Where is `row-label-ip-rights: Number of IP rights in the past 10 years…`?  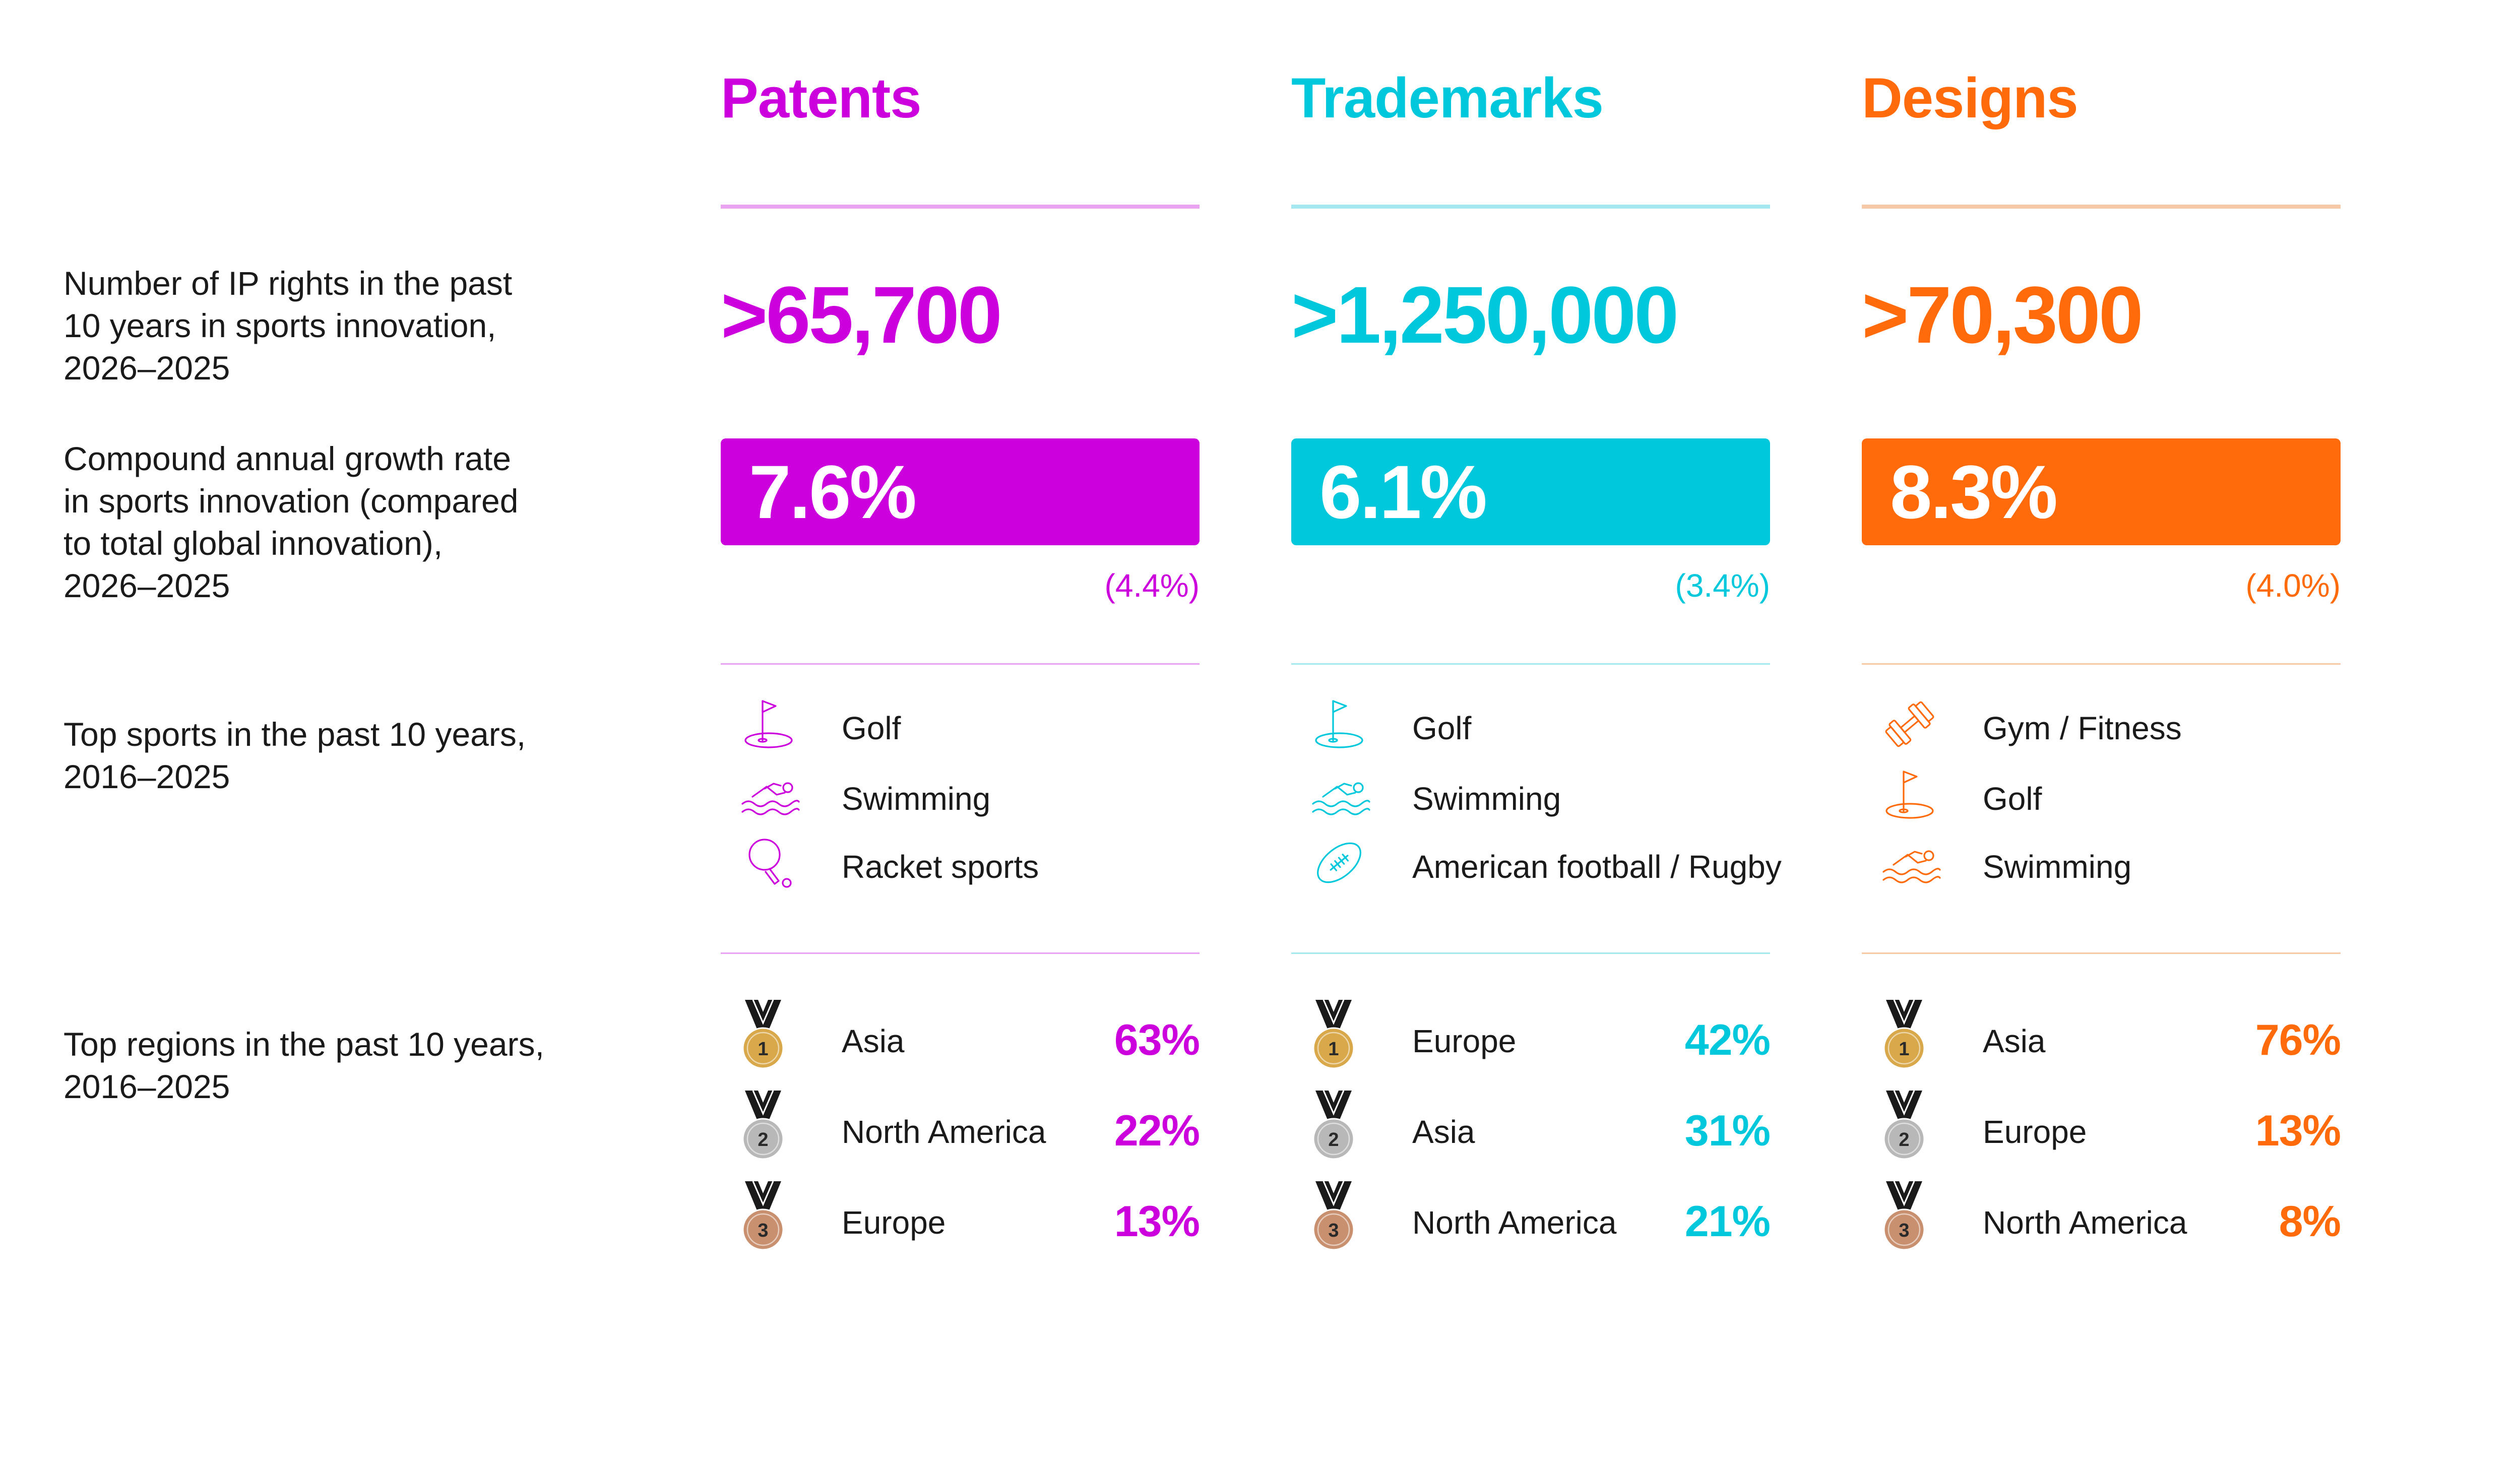 row-label-ip-rights: Number of IP rights in the past 10 years… is located at coordinates (316, 325).